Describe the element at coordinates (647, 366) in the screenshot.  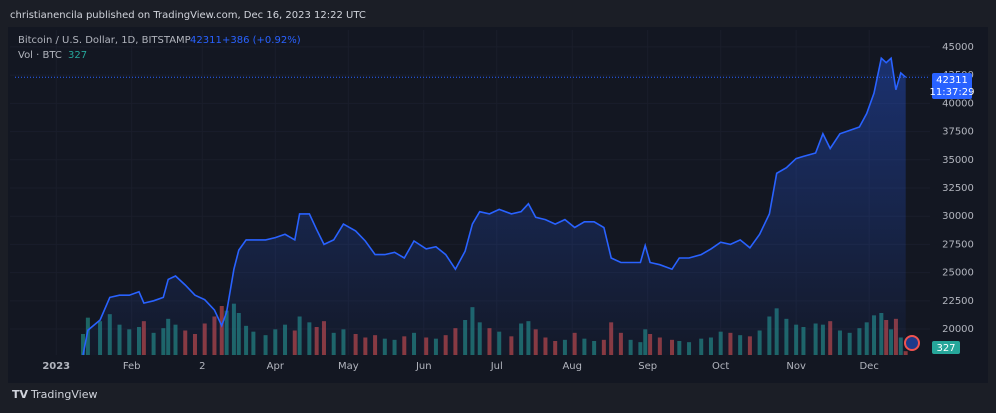
I see `x-tick-label: Sep` at that location.